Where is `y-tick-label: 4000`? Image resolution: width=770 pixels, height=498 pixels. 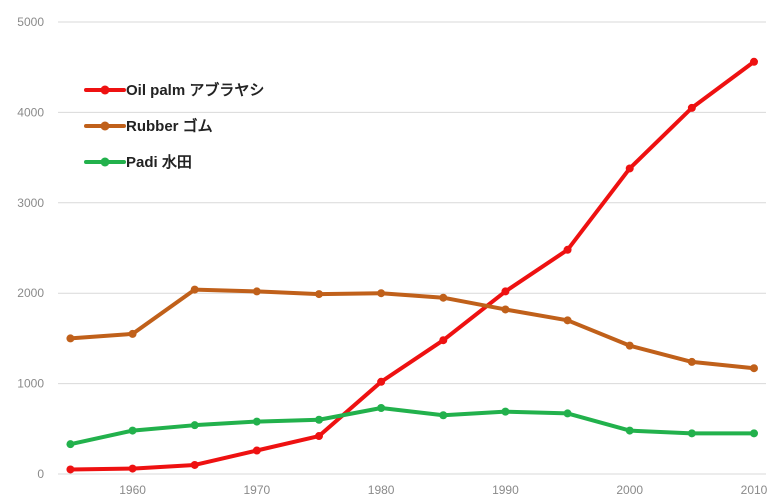 y-tick-label: 4000 is located at coordinates (30, 112).